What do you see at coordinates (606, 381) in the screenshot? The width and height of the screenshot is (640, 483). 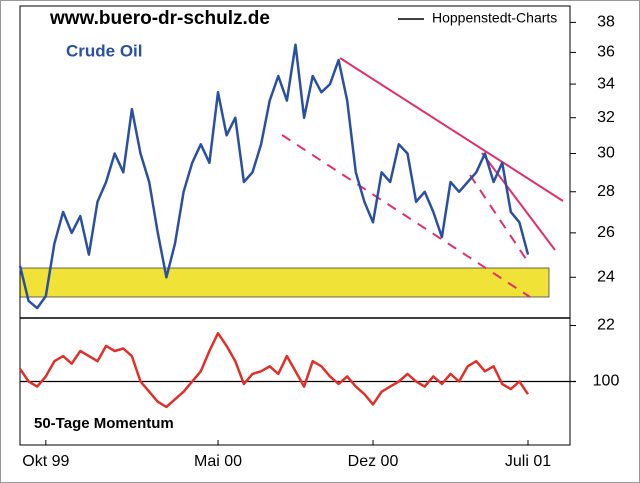 I see `y-tick-label: 100` at bounding box center [606, 381].